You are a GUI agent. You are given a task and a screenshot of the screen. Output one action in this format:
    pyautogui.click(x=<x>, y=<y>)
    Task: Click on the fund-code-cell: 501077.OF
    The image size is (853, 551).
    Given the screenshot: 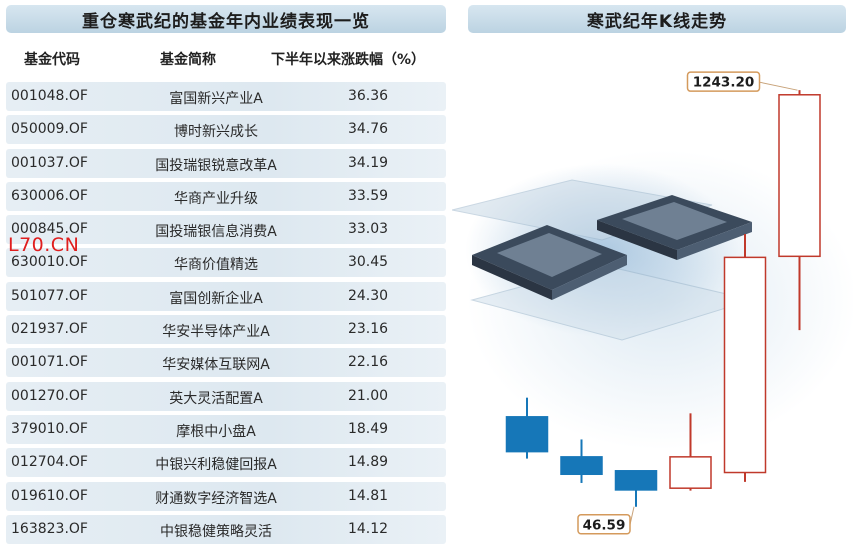 What is the action you would take?
    pyautogui.click(x=49, y=295)
    